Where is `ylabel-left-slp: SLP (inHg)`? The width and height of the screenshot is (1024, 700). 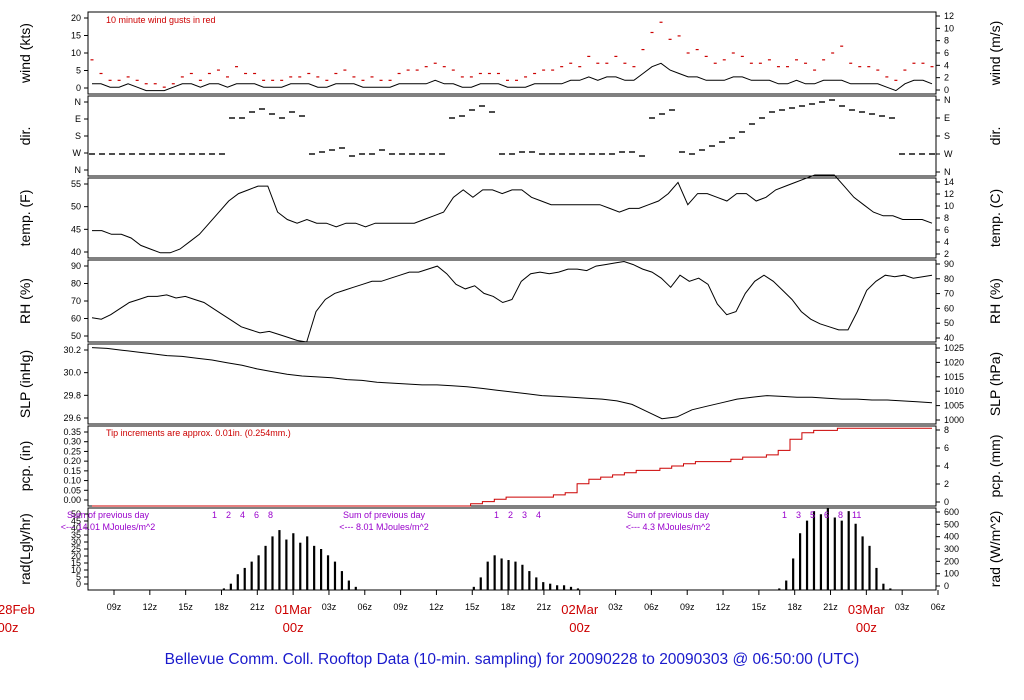 ylabel-left-slp: SLP (inHg) is located at coordinates (25, 384).